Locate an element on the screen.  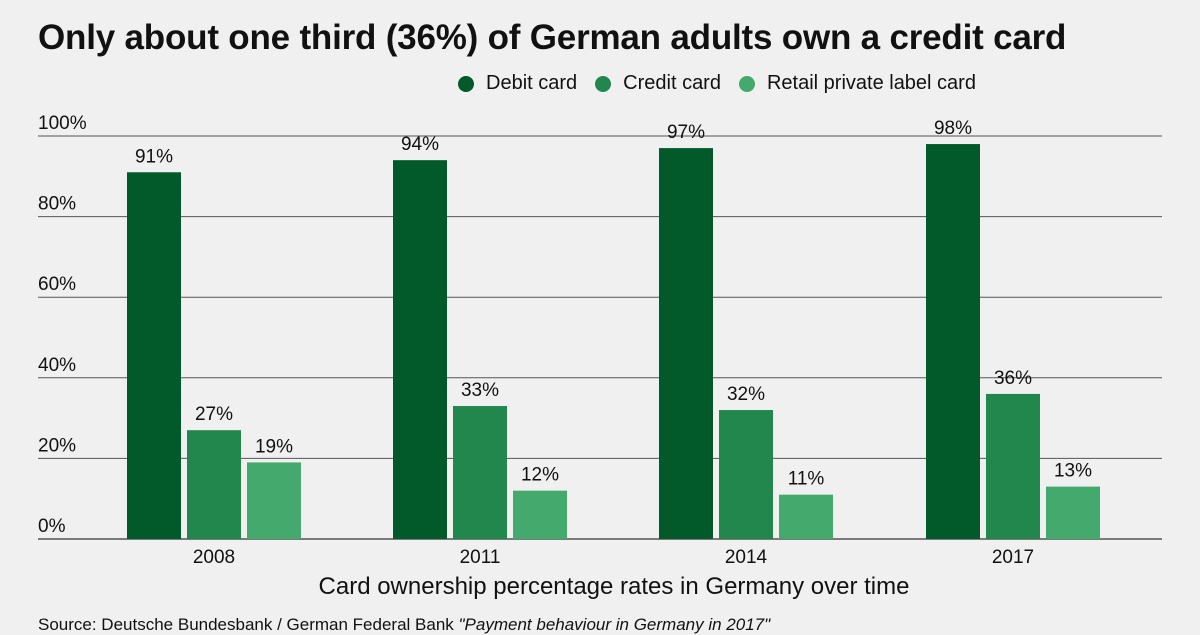
x-tick-label: 2014 is located at coordinates (746, 557).